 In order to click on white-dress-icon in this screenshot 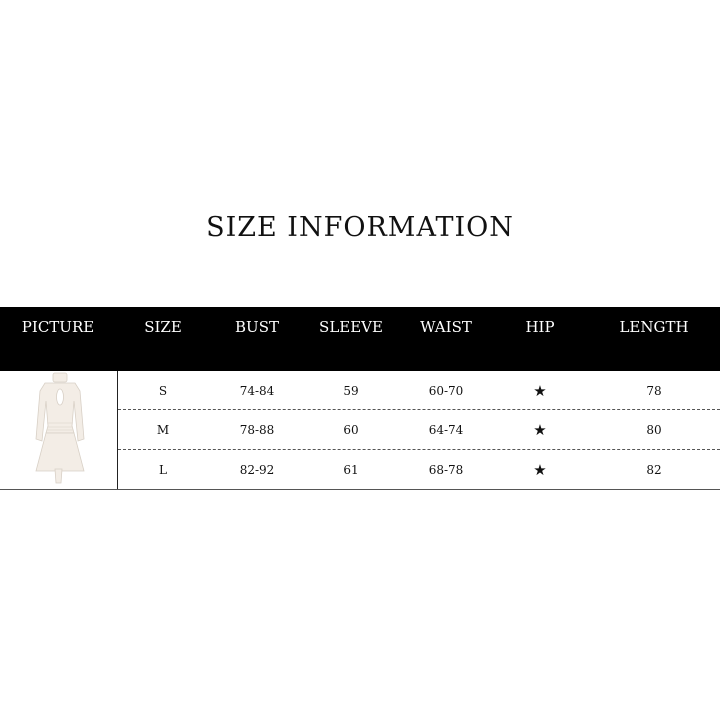, I will do `click(60, 428)`.